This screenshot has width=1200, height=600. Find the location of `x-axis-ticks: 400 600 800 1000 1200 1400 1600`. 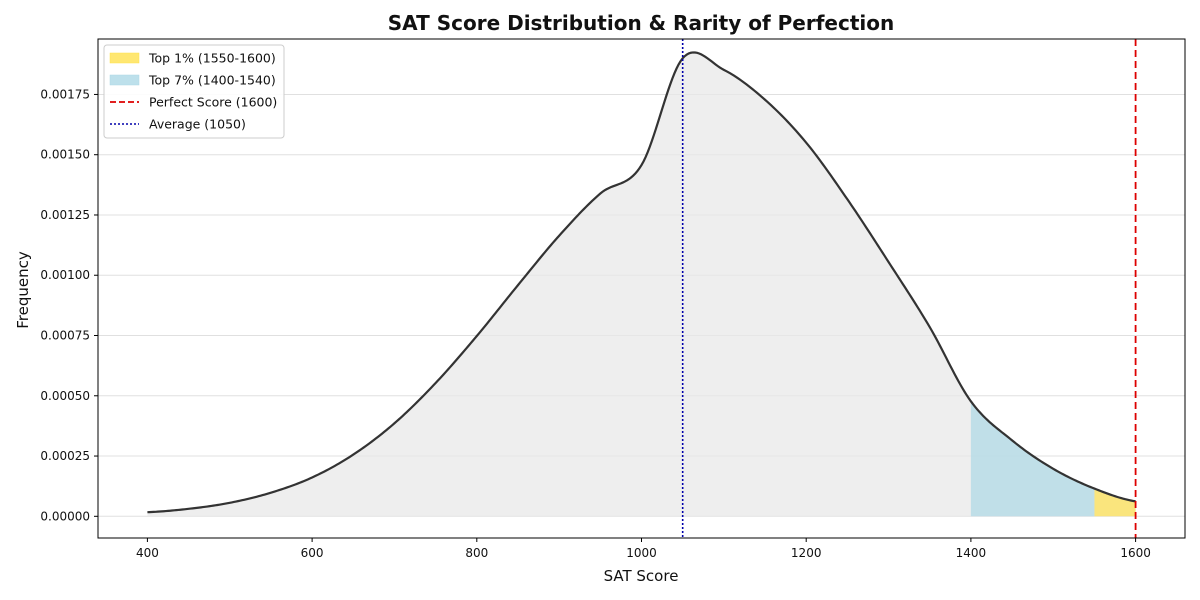

x-axis-ticks: 400 600 800 1000 1200 1400 1600 is located at coordinates (643, 549).